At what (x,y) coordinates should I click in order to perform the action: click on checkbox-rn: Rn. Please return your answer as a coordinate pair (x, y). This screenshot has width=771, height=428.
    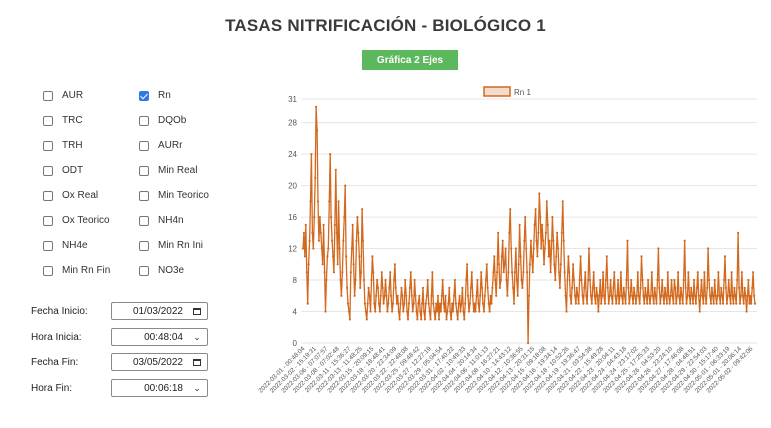
    Looking at the image, I should click on (155, 95).